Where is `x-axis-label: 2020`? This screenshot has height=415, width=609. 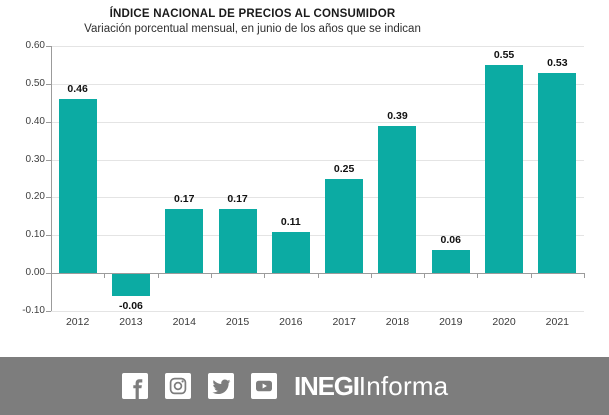
x-axis-label: 2020 is located at coordinates (504, 322).